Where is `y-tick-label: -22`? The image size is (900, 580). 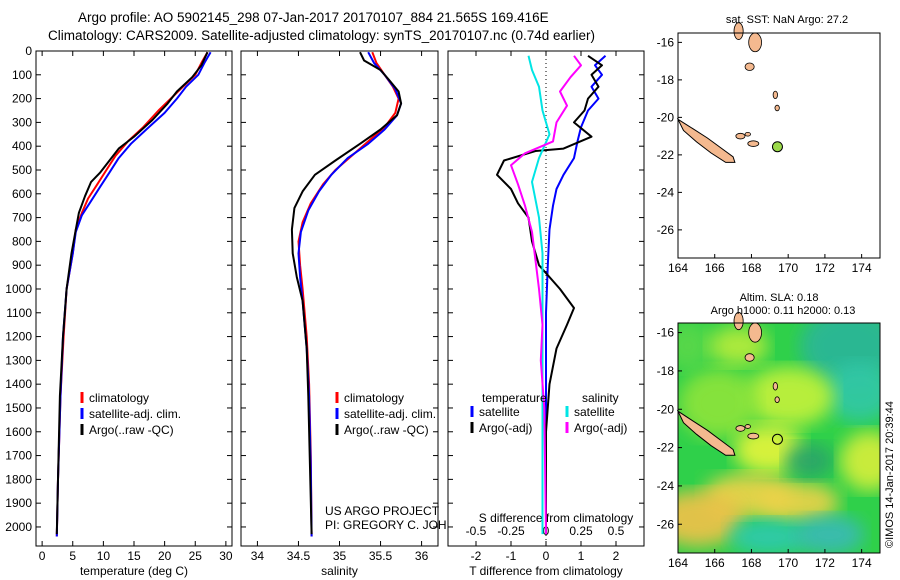 y-tick-label: -22 is located at coordinates (666, 448).